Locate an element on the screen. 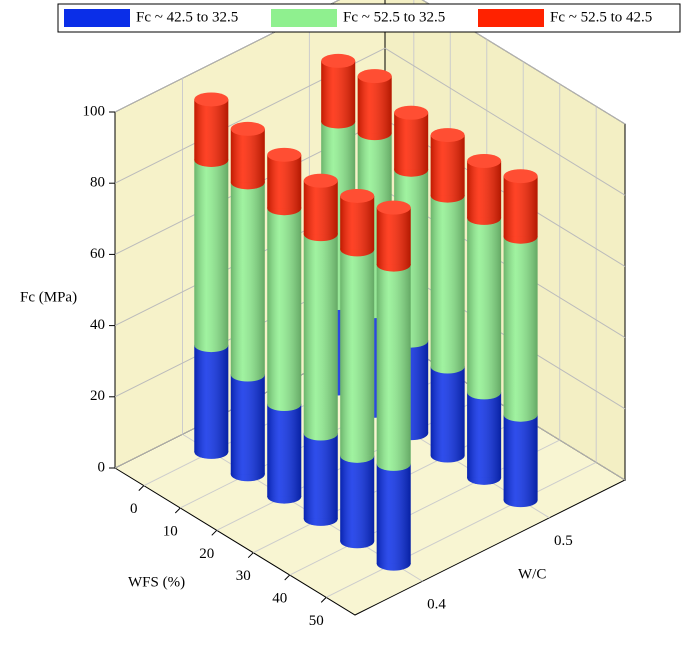 This screenshot has width=685, height=653. z-axis-title: Fc (MPa) is located at coordinates (48, 297).